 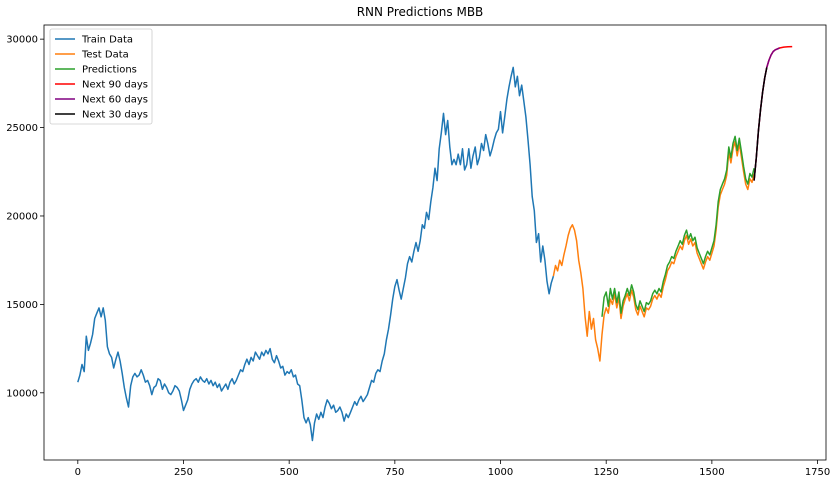 What do you see at coordinates (115, 100) in the screenshot?
I see `legend-label: Next 60 days` at bounding box center [115, 100].